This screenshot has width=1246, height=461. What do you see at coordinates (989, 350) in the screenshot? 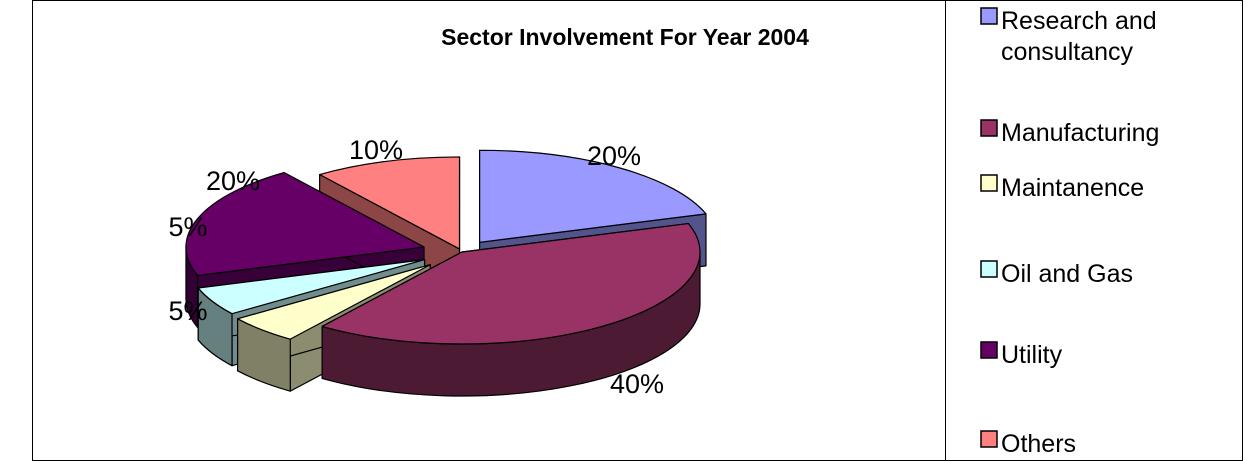
I see `legend-swatch-utility` at bounding box center [989, 350].